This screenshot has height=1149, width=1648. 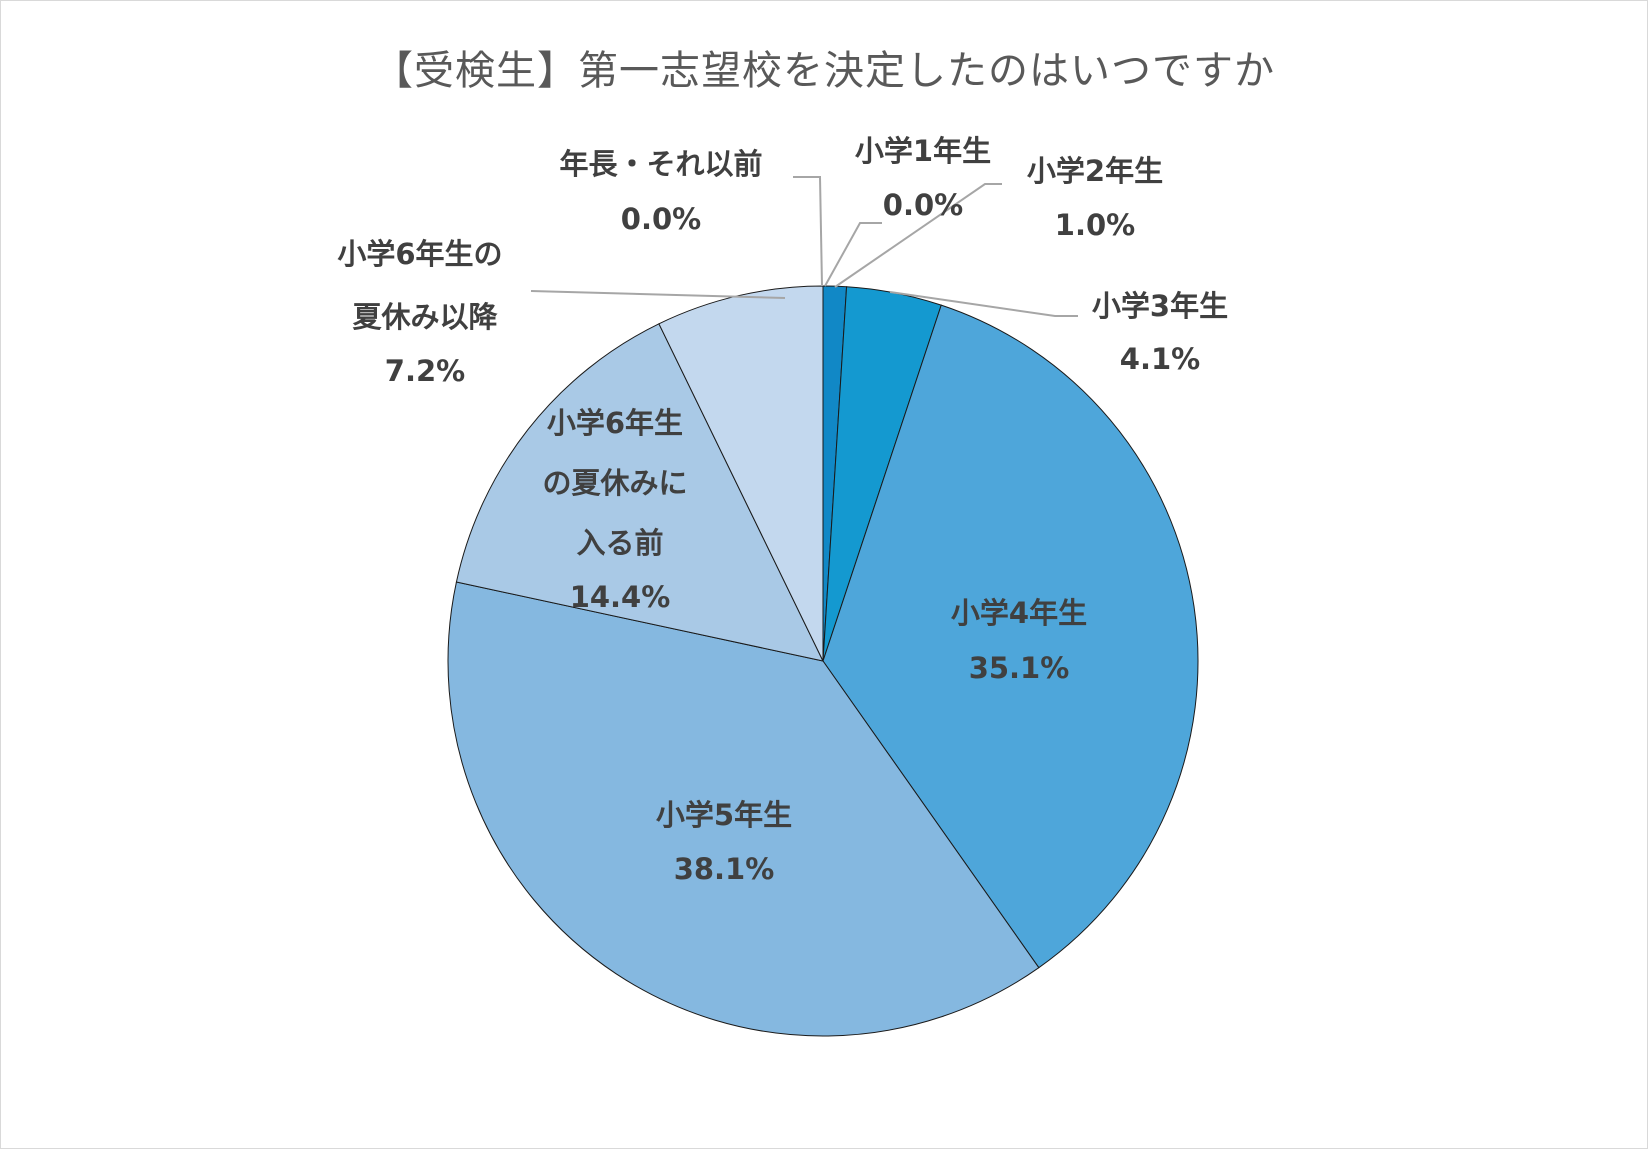 What do you see at coordinates (1095, 171) in the screenshot?
I see `label-grade2-name: 小学2年生` at bounding box center [1095, 171].